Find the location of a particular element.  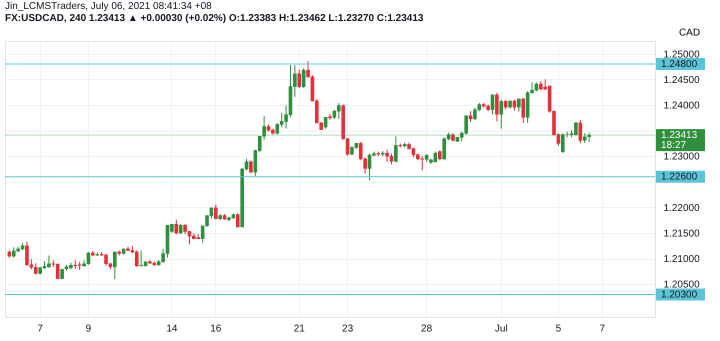

x-tick-label: 5 is located at coordinates (559, 329).